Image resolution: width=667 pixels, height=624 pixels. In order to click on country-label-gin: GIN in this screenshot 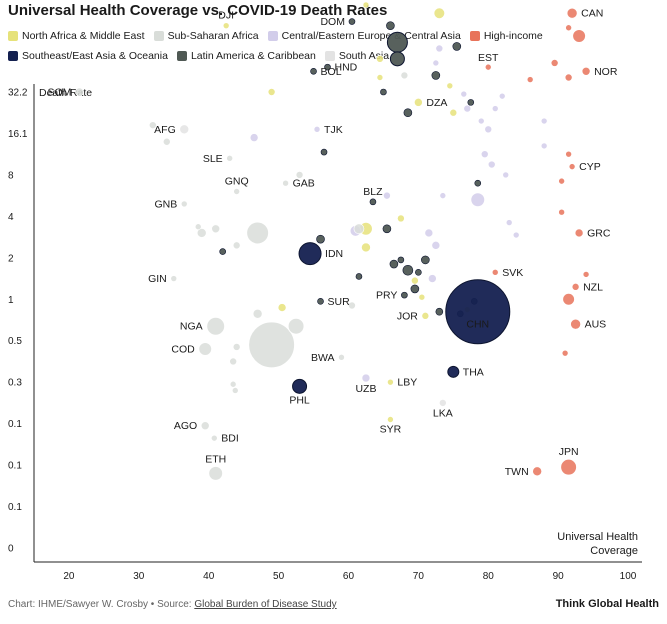, I will do `click(157, 279)`.